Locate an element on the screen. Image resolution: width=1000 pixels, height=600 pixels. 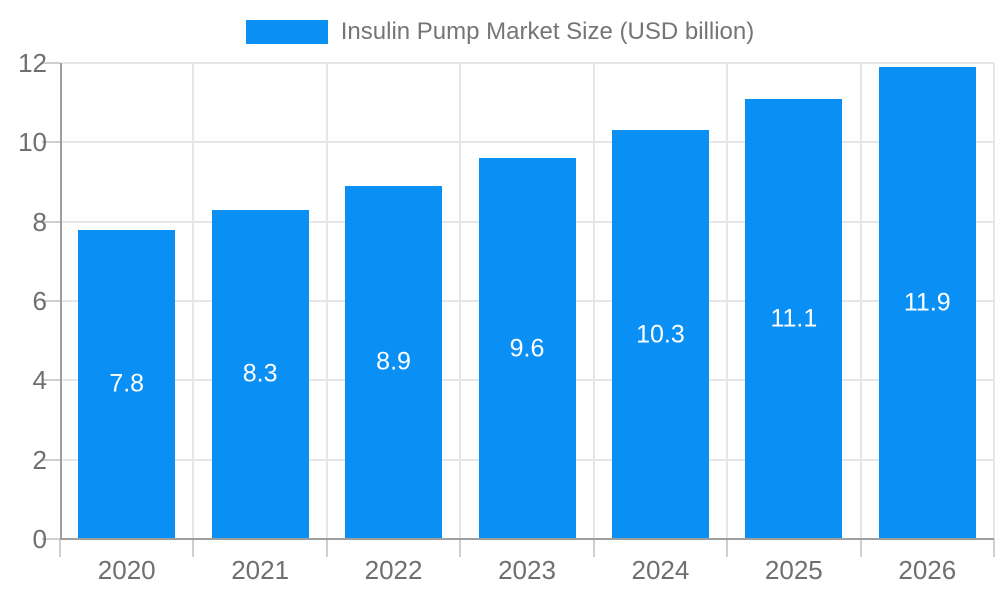
bar-value-label: 11.9 is located at coordinates (927, 302).